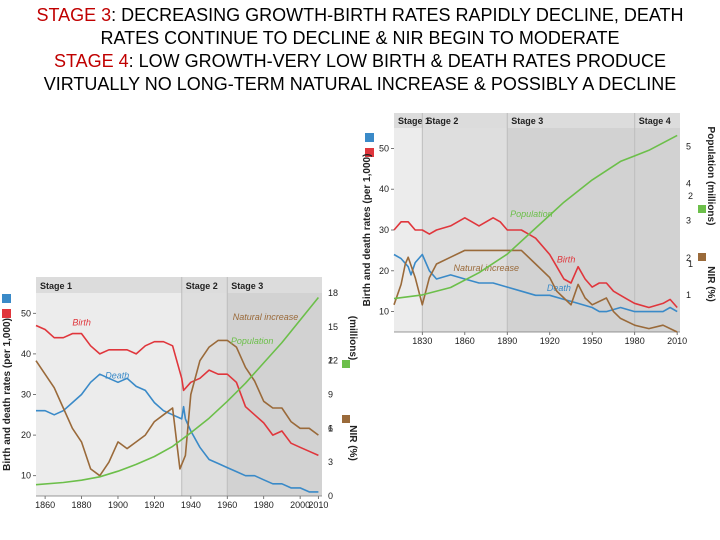 The image size is (720, 540). I want to click on right-series-population, so click(535, 217).